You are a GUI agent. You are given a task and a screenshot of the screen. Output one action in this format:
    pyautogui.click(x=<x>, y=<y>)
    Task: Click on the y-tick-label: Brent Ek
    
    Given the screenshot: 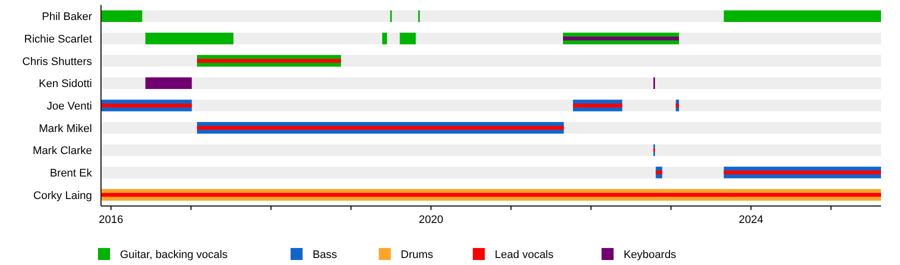 What is the action you would take?
    pyautogui.click(x=71, y=174)
    